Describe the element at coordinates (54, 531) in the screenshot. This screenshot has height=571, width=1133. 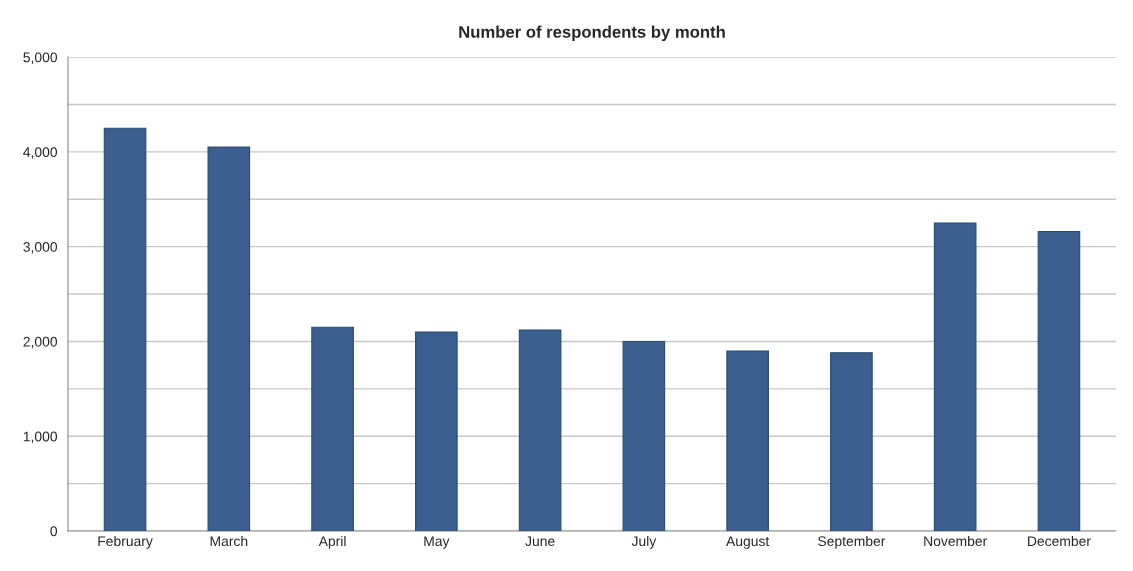
I see `y-tick-label: 0` at that location.